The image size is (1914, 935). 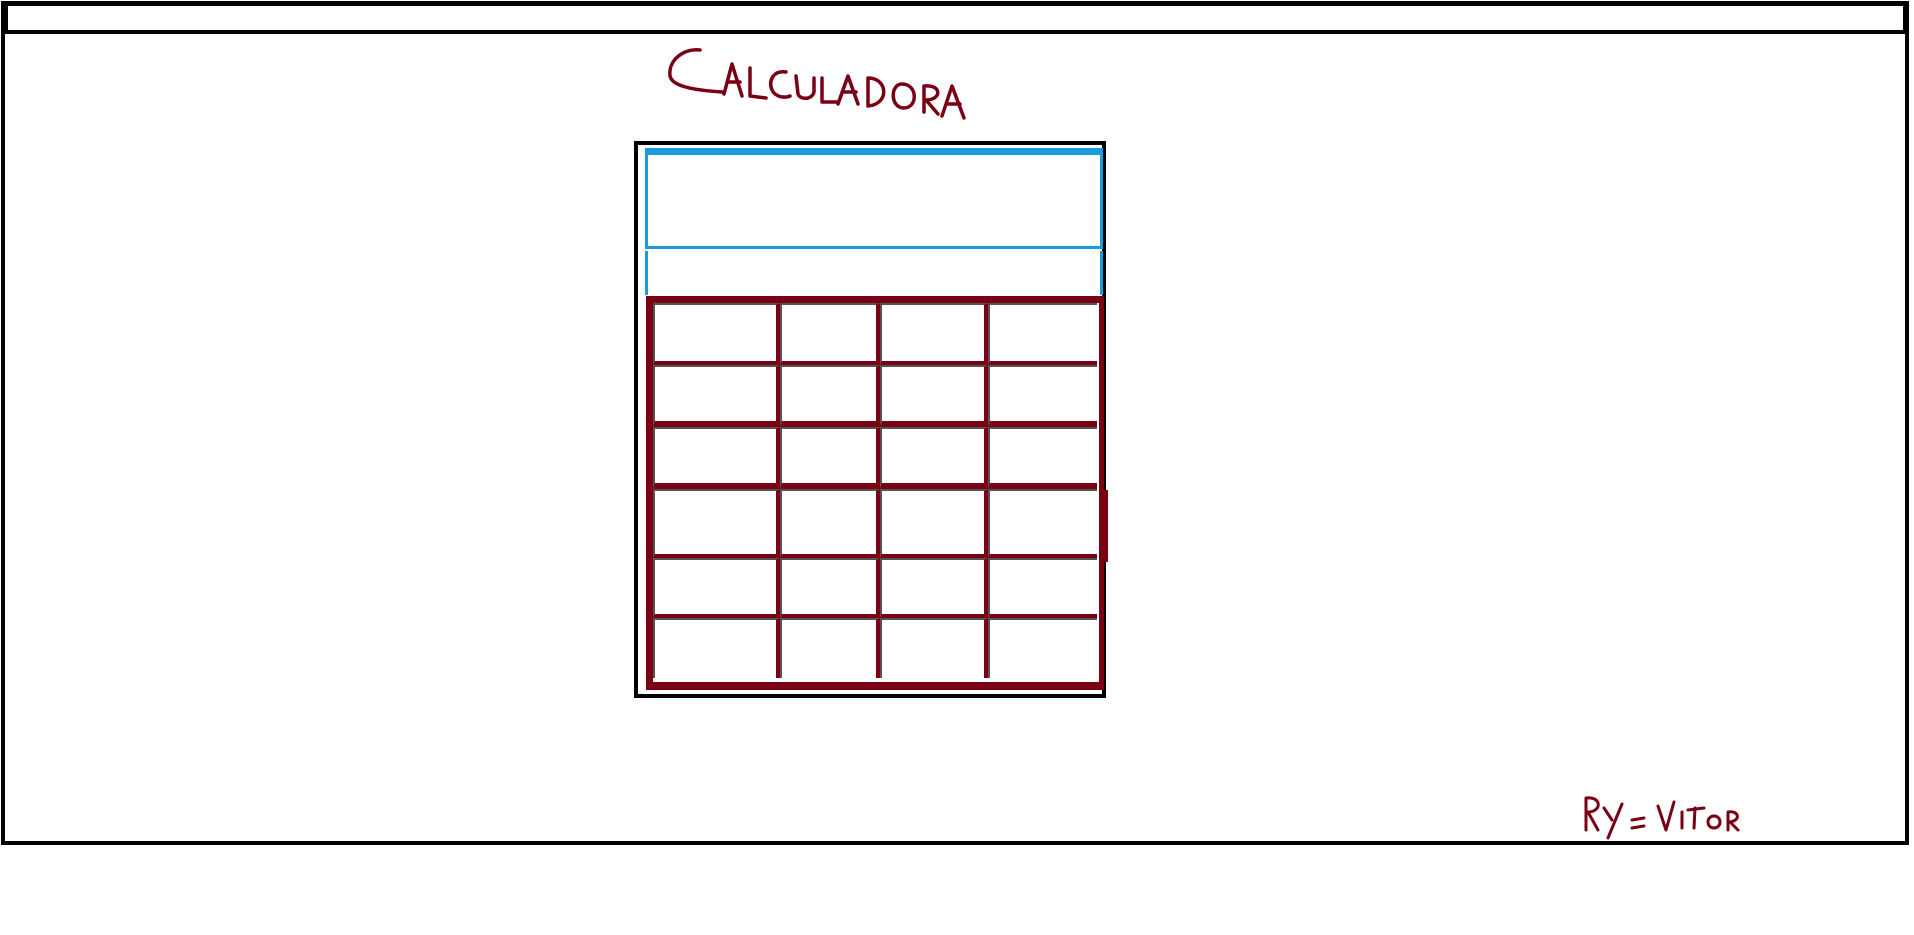 I want to click on calc-key-r6c2, so click(x=830, y=648).